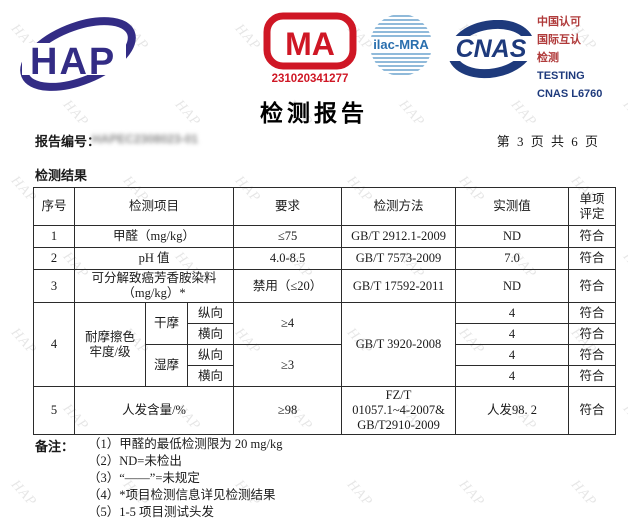 Image resolution: width=628 pixels, height=523 pixels. I want to click on cell-requirement: ≤75, so click(288, 236).